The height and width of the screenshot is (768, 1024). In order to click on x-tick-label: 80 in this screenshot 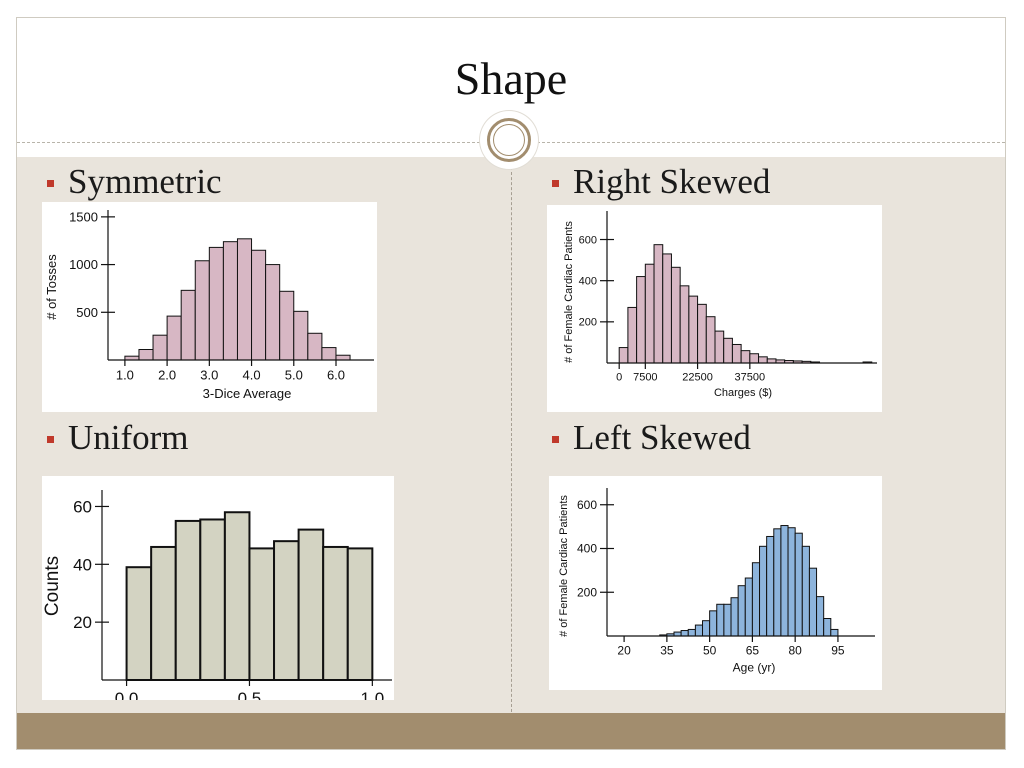, I will do `click(795, 651)`.